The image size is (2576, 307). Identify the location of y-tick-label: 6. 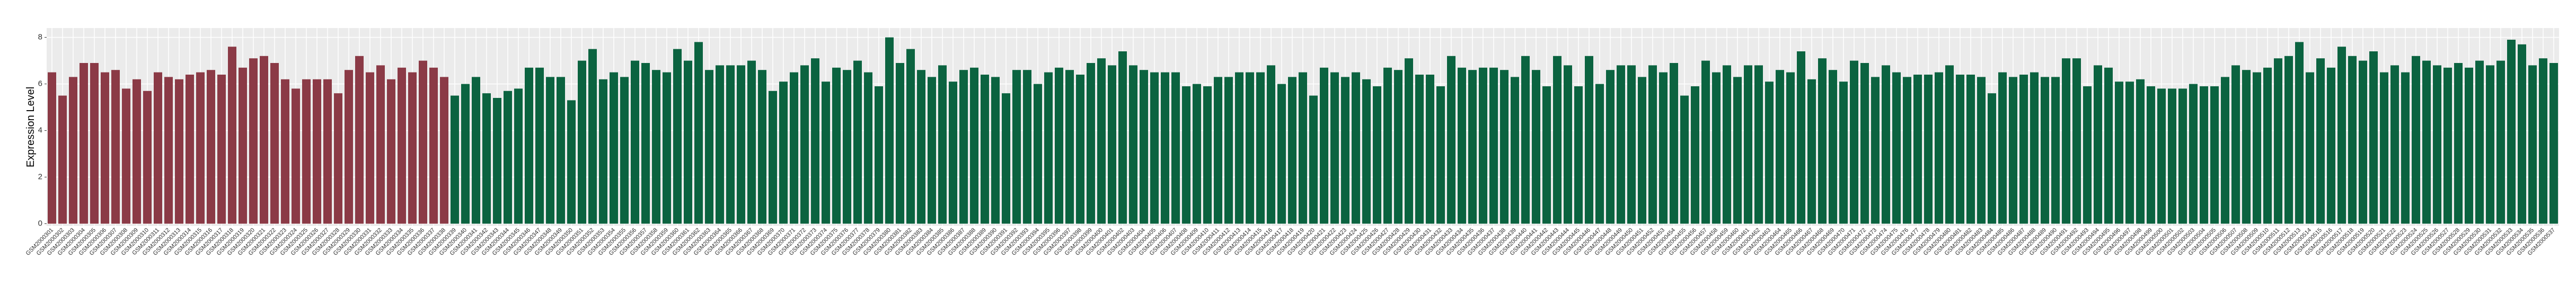
(40, 83).